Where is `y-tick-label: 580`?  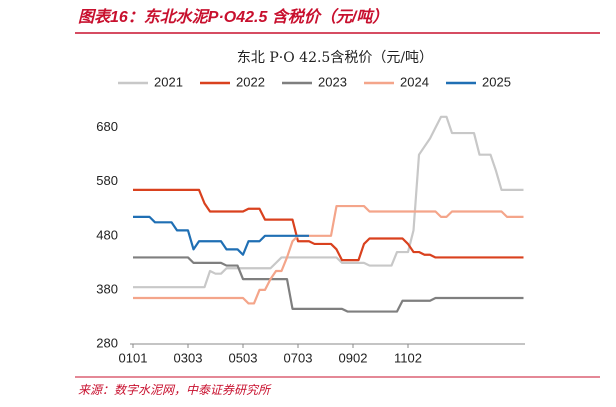
y-tick-label: 580 is located at coordinates (107, 180).